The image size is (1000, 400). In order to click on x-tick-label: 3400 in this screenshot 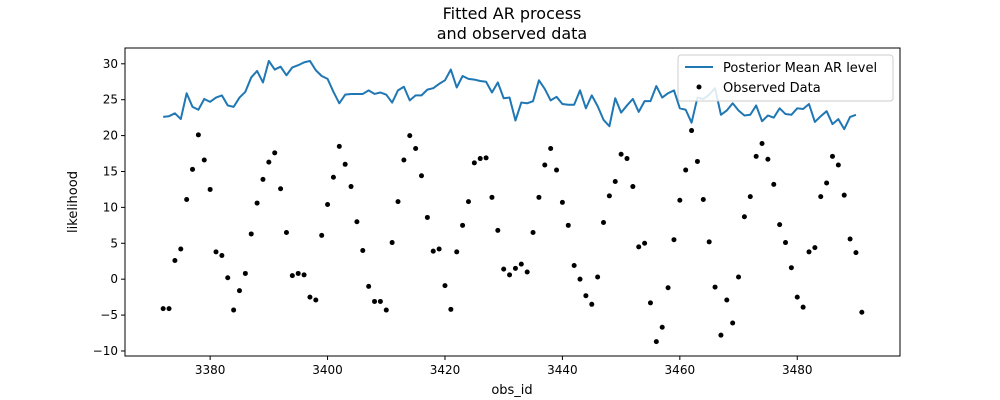, I will do `click(327, 370)`.